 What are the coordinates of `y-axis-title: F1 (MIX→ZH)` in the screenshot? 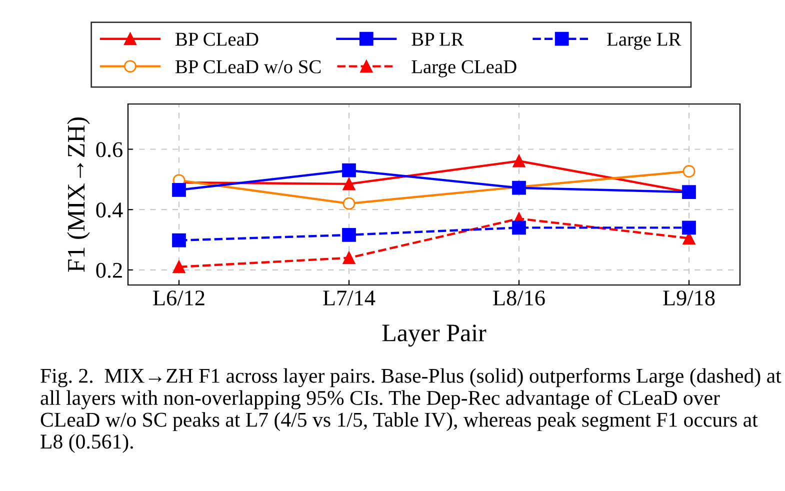 It's located at (78, 194).